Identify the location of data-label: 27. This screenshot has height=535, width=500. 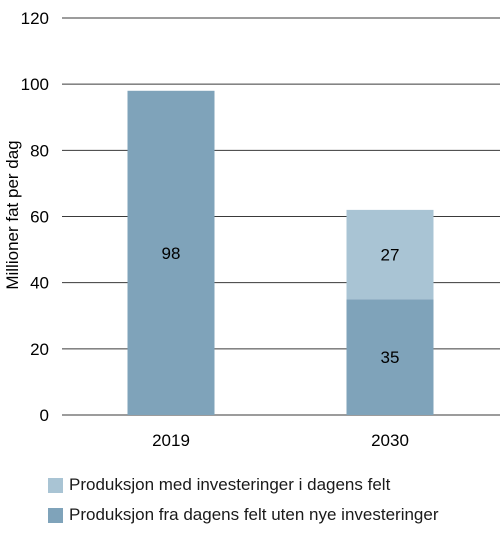
(390, 255).